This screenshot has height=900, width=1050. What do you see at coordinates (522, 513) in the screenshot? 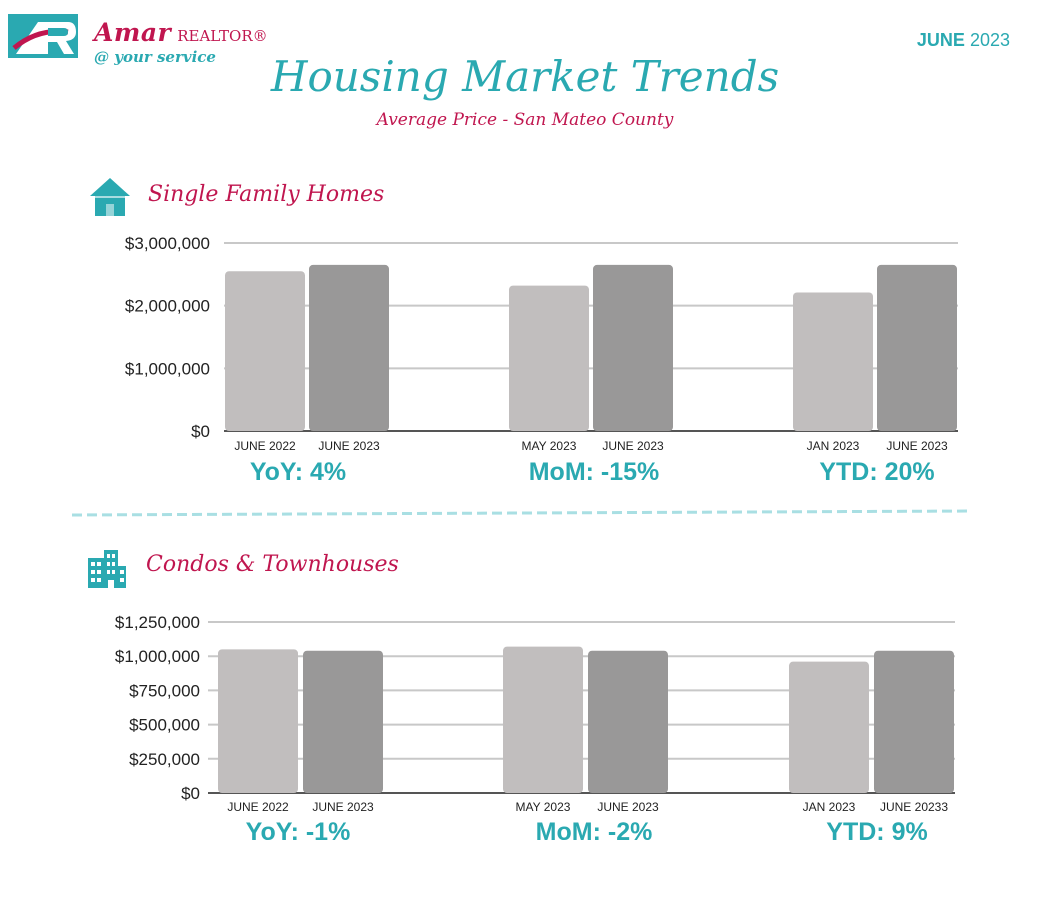
I see `section-divider` at bounding box center [522, 513].